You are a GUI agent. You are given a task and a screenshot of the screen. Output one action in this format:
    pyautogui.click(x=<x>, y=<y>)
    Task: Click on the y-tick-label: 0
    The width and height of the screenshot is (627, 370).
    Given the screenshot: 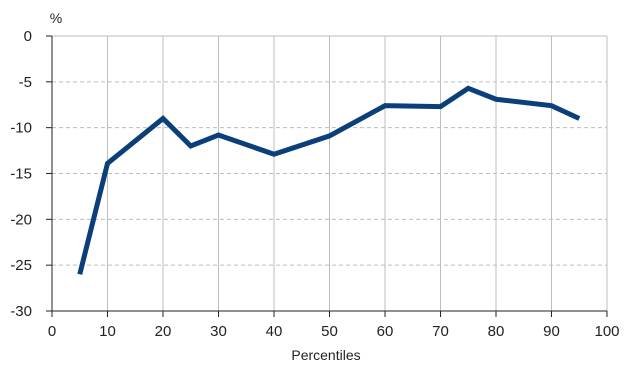 What is the action you would take?
    pyautogui.click(x=28, y=36)
    